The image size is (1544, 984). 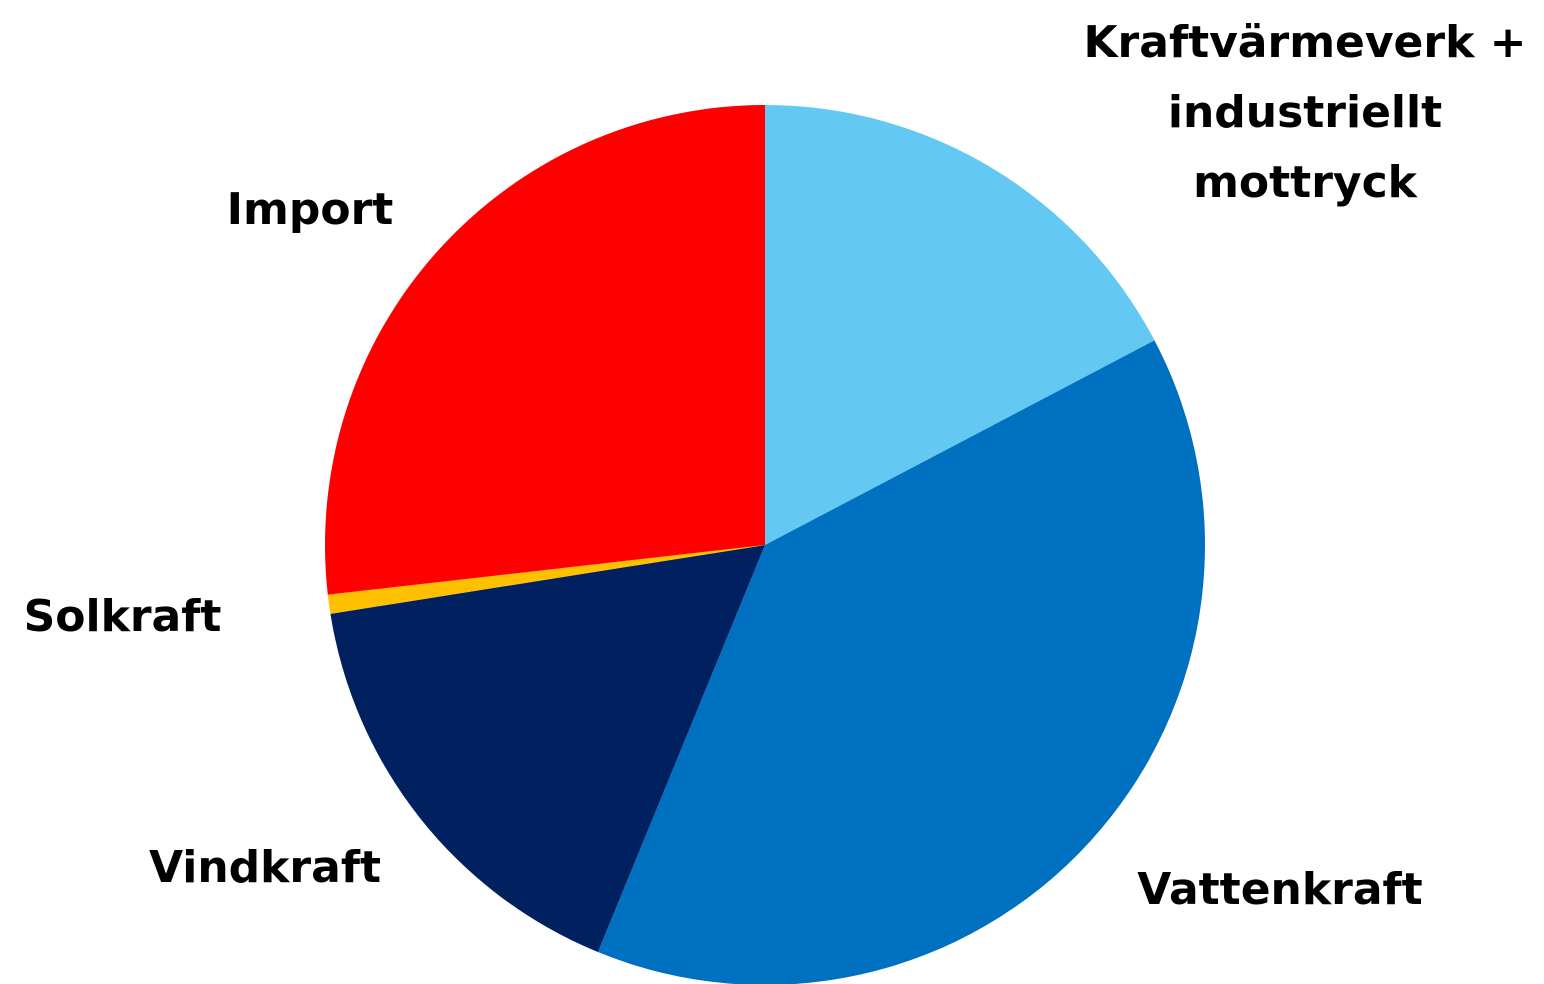 I want to click on slice-label: Import, so click(x=310, y=209).